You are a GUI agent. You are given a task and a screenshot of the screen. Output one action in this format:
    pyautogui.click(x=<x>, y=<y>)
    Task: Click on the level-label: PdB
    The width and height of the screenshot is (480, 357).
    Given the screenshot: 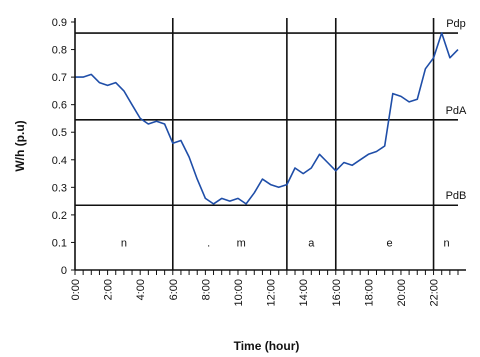 What is the action you would take?
    pyautogui.click(x=456, y=196)
    